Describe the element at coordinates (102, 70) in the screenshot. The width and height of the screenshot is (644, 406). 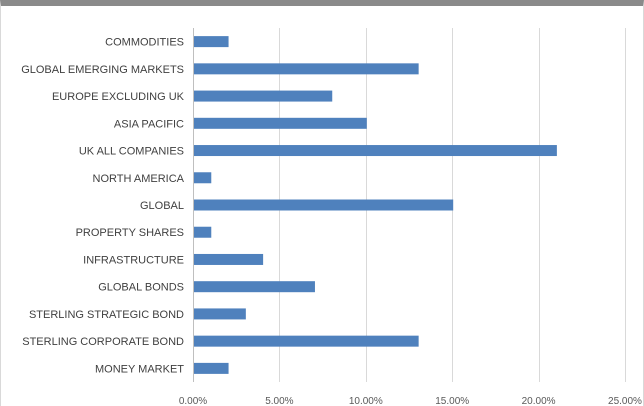
I see `category-label: GLOBAL EMERGING MARKETS` at that location.